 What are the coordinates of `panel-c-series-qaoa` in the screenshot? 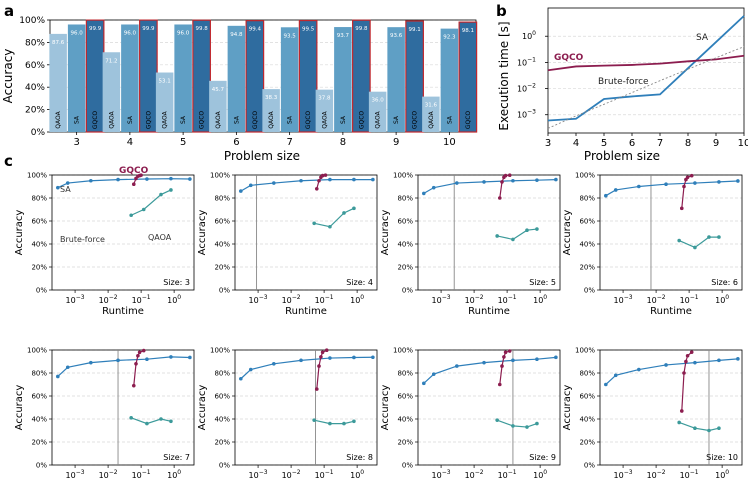 It's located at (517, 423).